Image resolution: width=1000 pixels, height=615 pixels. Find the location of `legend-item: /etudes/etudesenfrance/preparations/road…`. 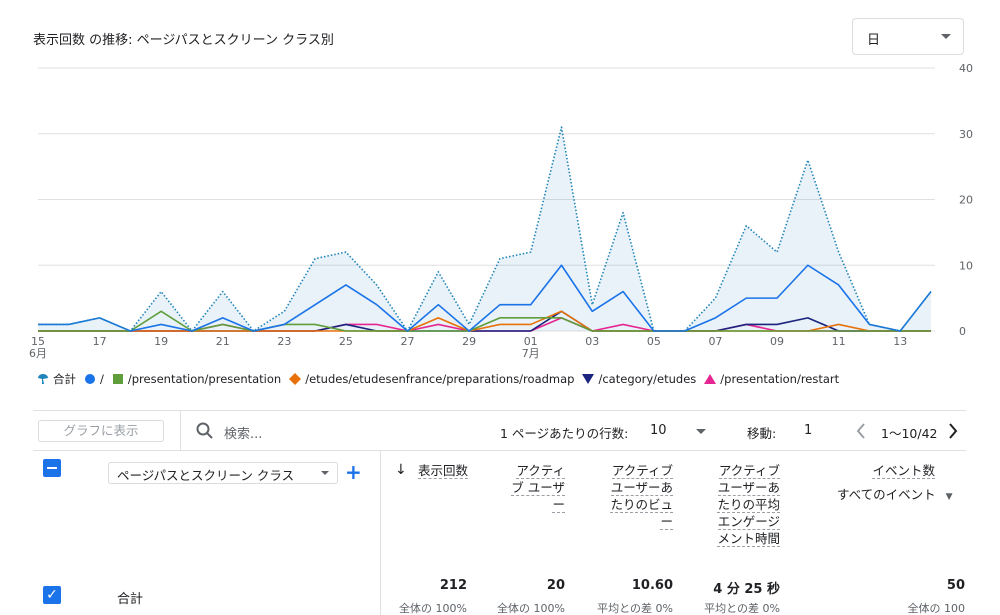

legend-item: /etudes/etudesenfrance/preparations/road… is located at coordinates (431, 379).